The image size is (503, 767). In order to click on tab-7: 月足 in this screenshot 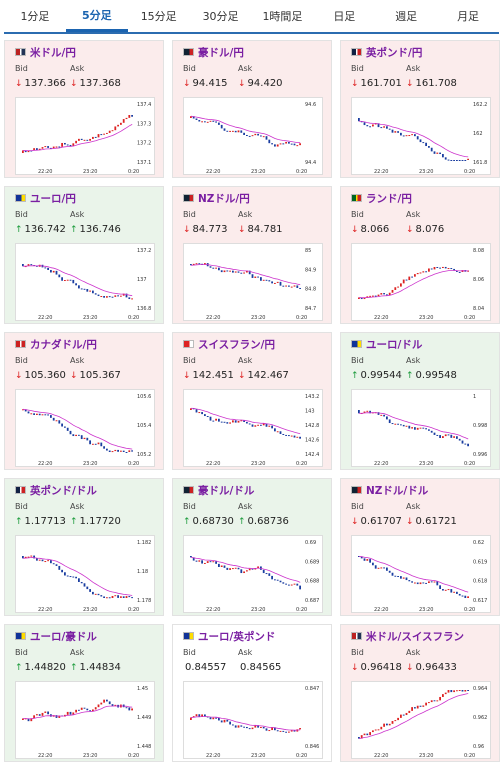, I will do `click(468, 16)`.